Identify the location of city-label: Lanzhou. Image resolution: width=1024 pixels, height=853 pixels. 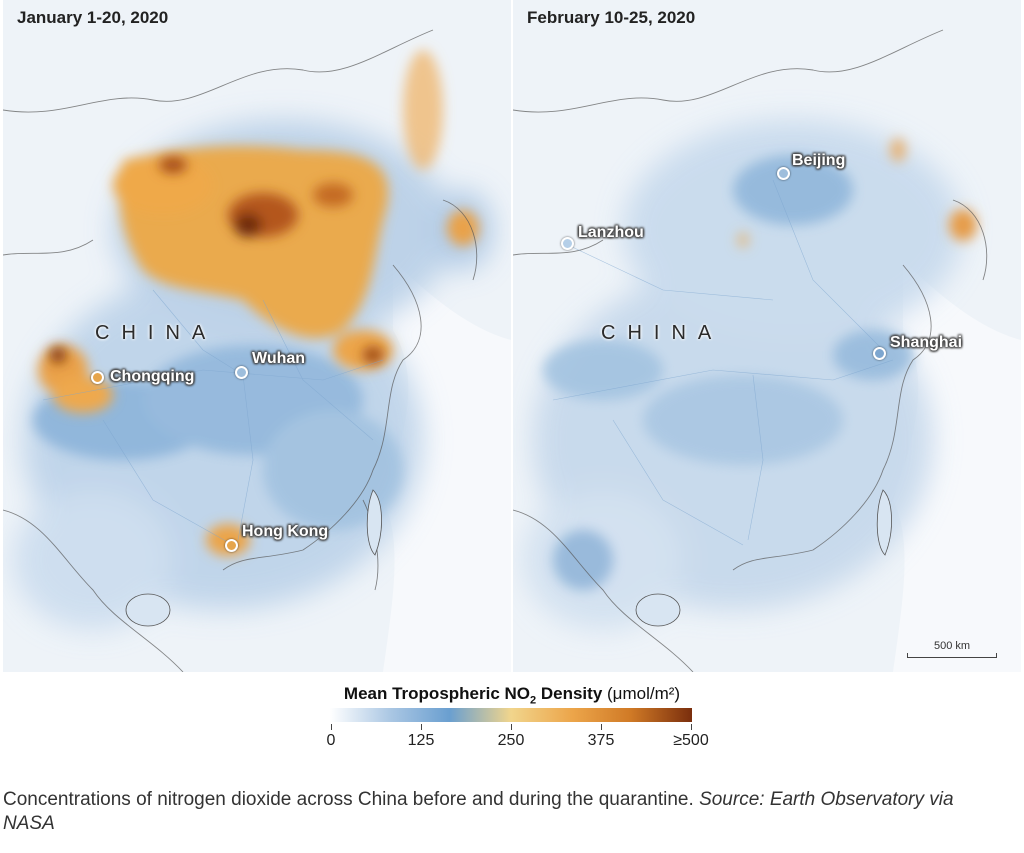
(611, 232).